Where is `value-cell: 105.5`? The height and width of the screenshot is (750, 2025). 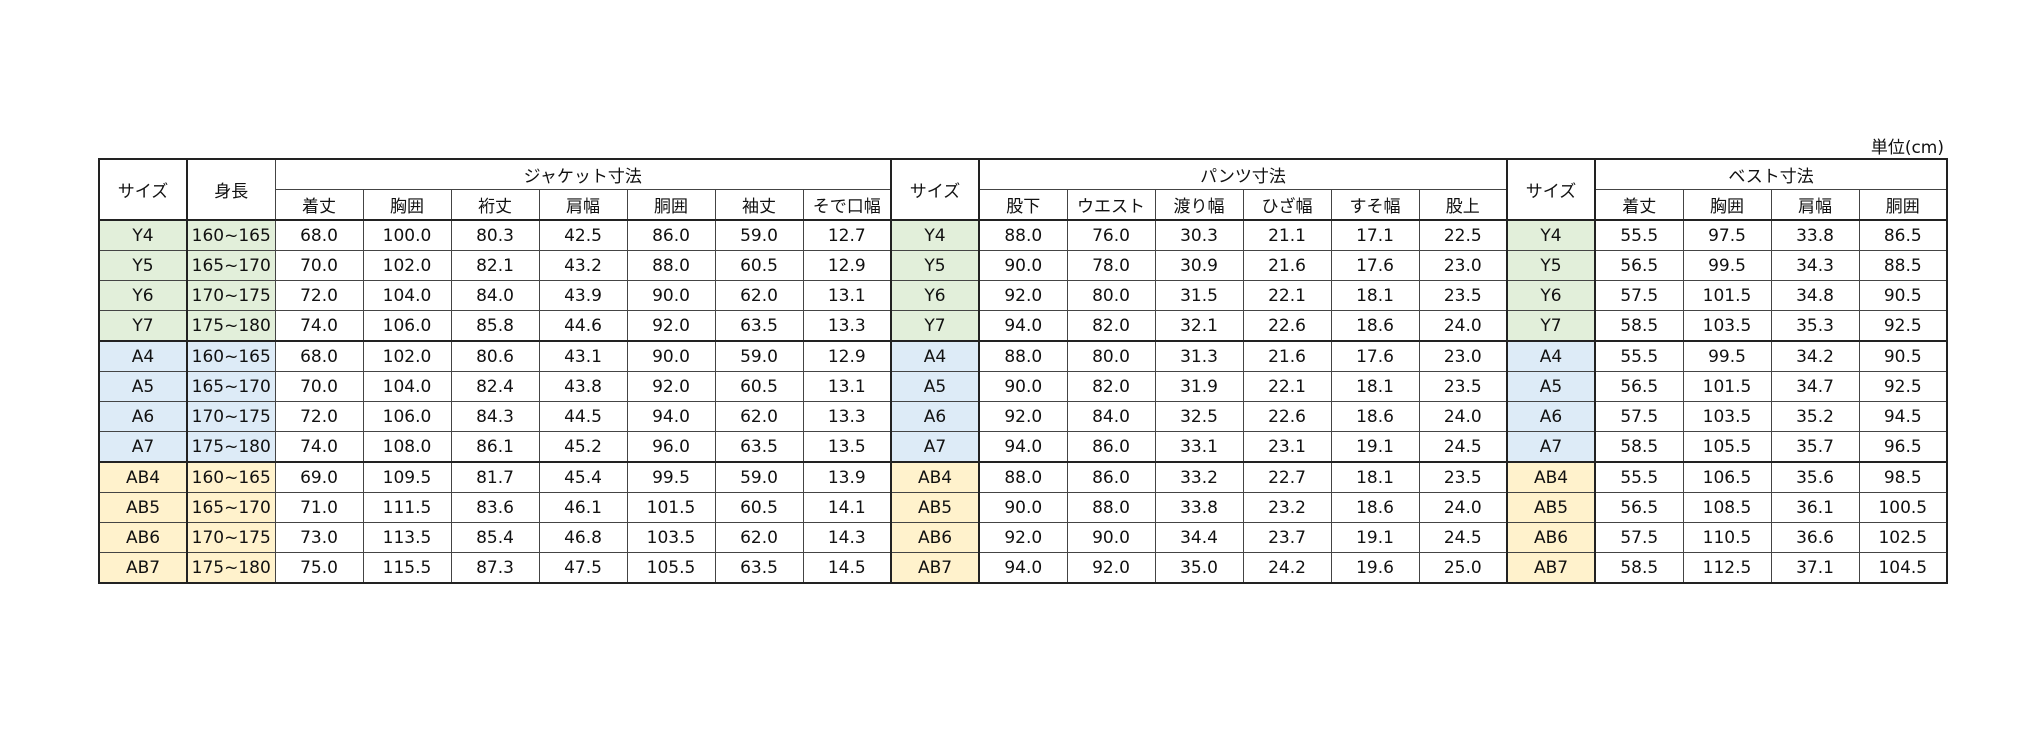 value-cell: 105.5 is located at coordinates (1727, 447).